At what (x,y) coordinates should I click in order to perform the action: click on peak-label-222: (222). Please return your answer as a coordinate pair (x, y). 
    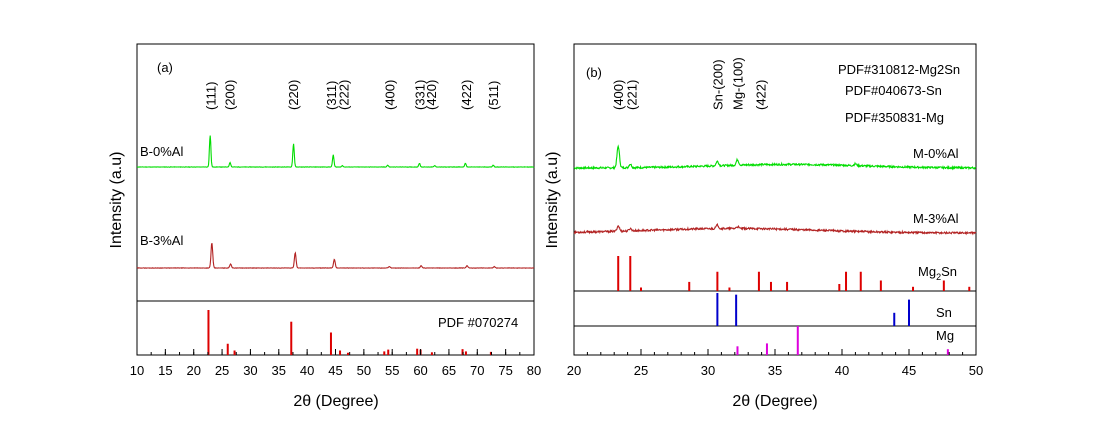
    Looking at the image, I should click on (343, 95).